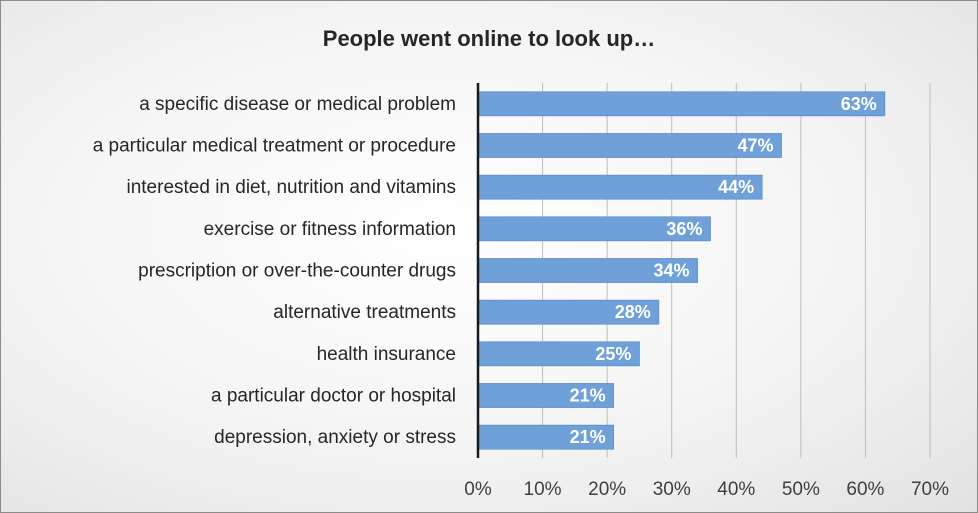  What do you see at coordinates (478, 489) in the screenshot?
I see `x-tick-label: 0%` at bounding box center [478, 489].